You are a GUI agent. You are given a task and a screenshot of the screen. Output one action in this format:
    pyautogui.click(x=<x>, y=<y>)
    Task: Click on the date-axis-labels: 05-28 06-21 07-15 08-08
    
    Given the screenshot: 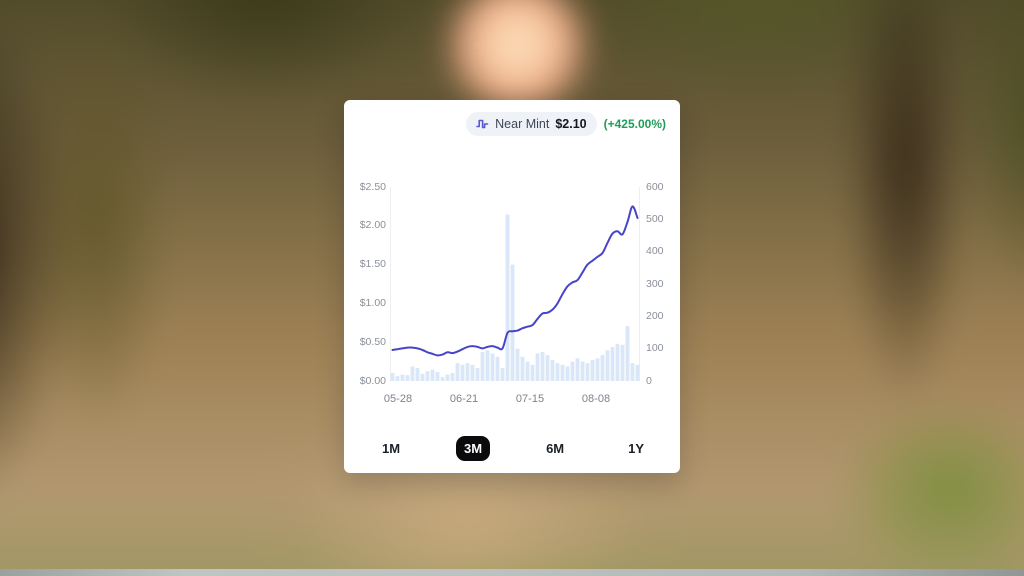 What is the action you would take?
    pyautogui.click(x=512, y=400)
    